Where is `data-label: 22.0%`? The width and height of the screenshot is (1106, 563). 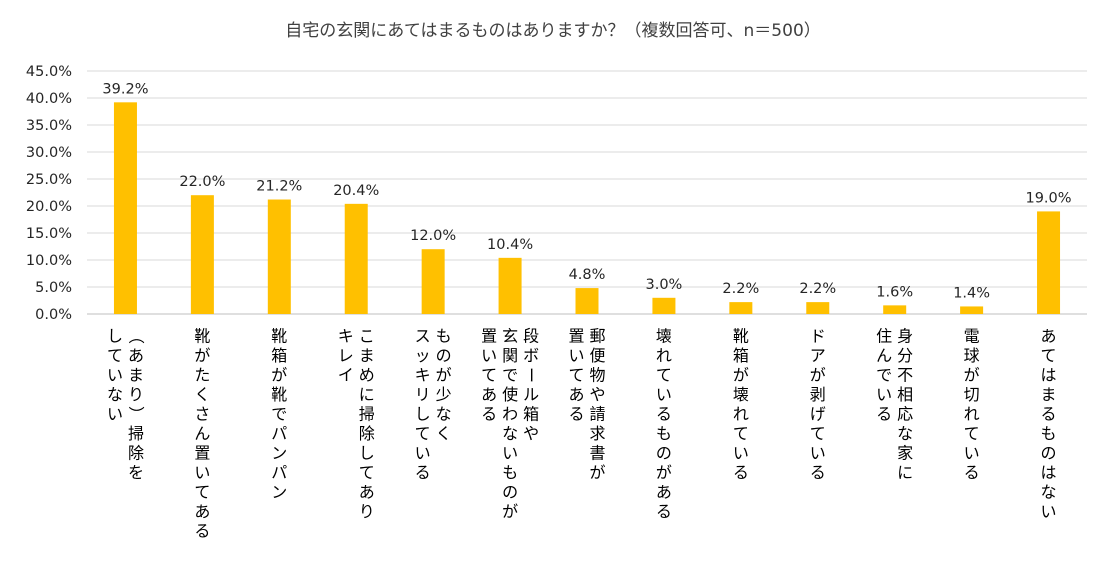
data-label: 22.0% is located at coordinates (202, 182).